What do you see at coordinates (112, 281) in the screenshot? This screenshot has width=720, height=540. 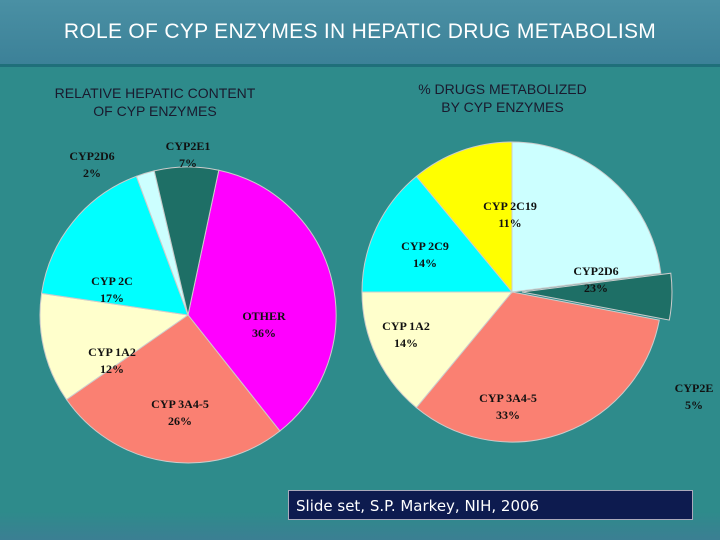 I see `slice-label: CYP 2C` at bounding box center [112, 281].